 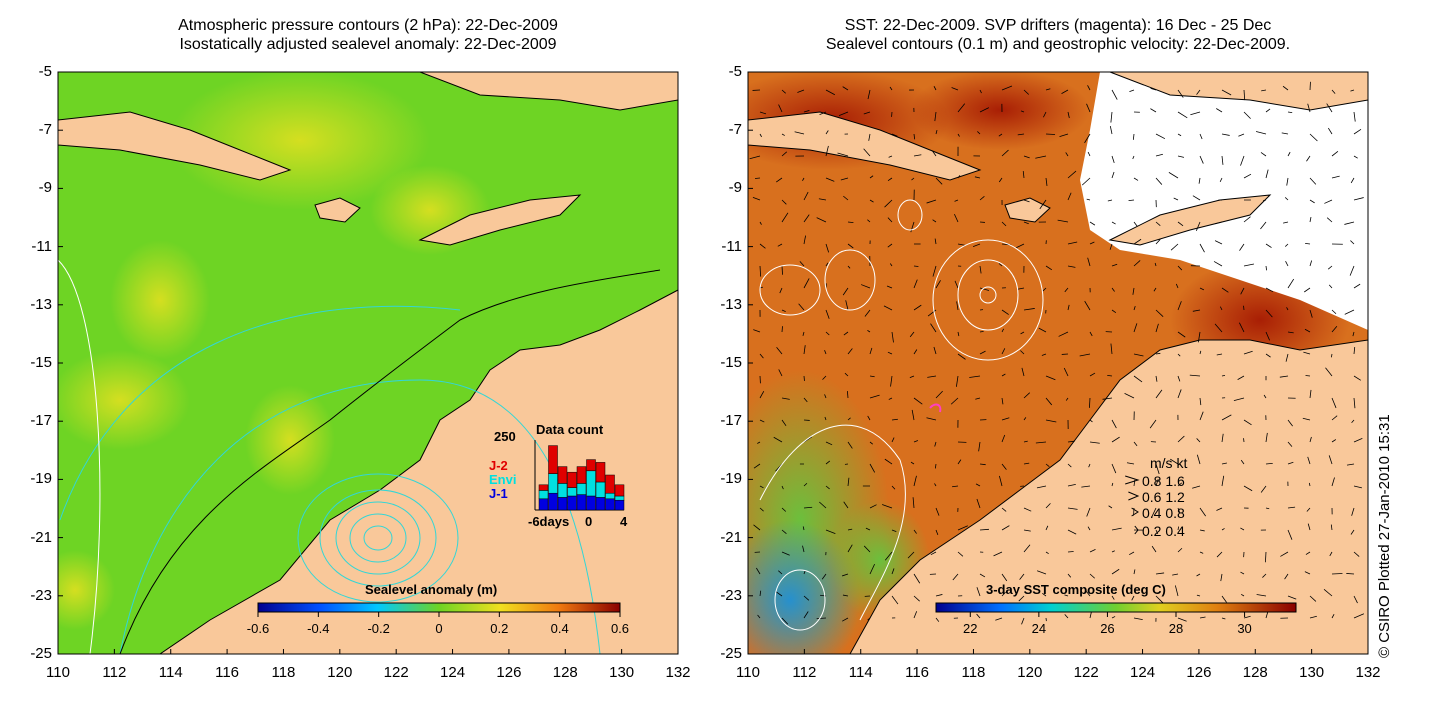 I want to click on lon-tick-label: 128, so click(x=565, y=672).